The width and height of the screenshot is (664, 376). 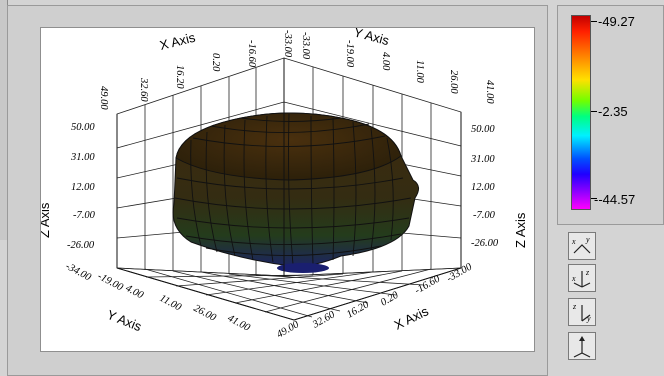 What do you see at coordinates (46, 220) in the screenshot?
I see `z-axis-title-left: Z Axis` at bounding box center [46, 220].